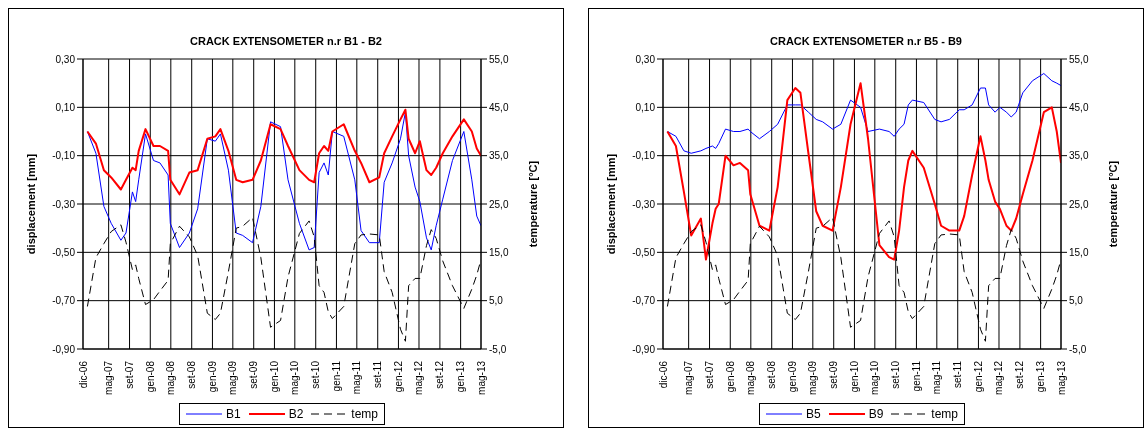 The height and width of the screenshot is (438, 1145). Describe the element at coordinates (813, 414) in the screenshot. I see `legend-label: B5` at that location.